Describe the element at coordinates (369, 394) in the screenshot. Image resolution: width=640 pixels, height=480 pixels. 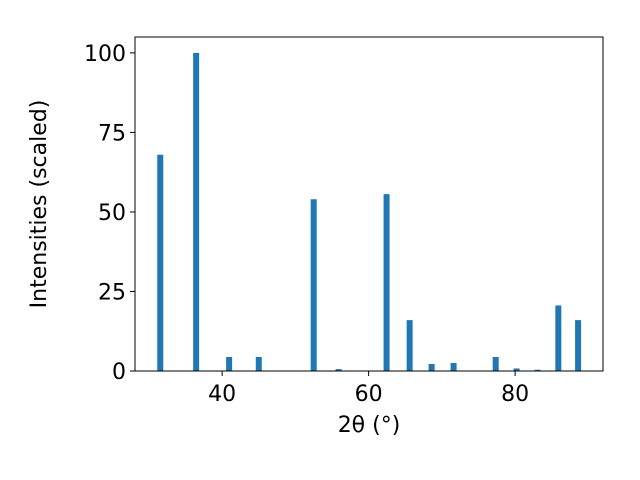
I see `x-tick-label: 60` at that location.